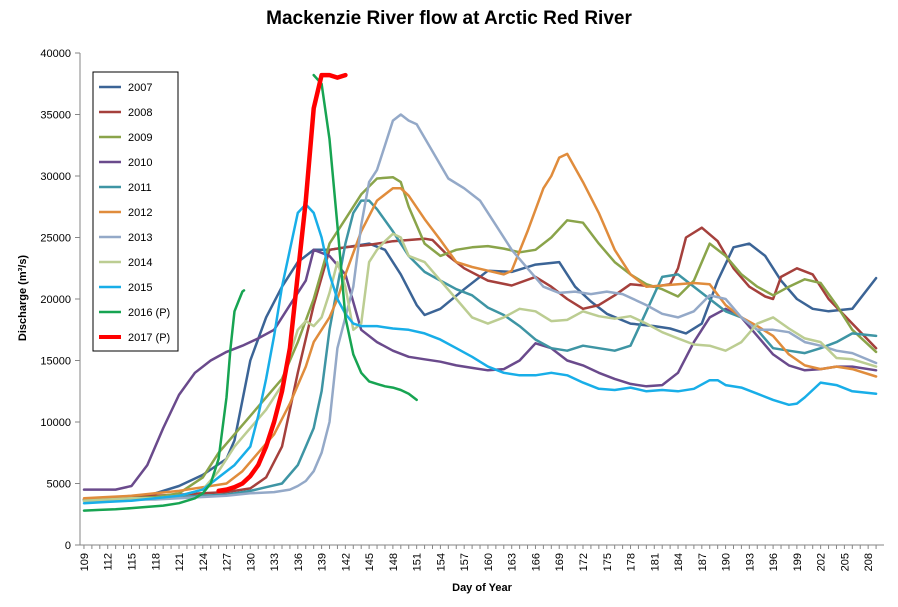 This screenshot has height=607, width=898. What do you see at coordinates (536, 562) in the screenshot?
I see `x-tick-label: 166` at bounding box center [536, 562].